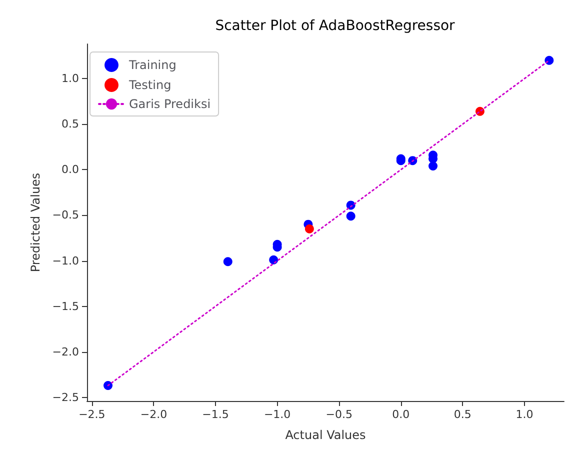 This screenshot has width=581, height=454. I want to click on y-tick-label: −1.0, so click(65, 261).